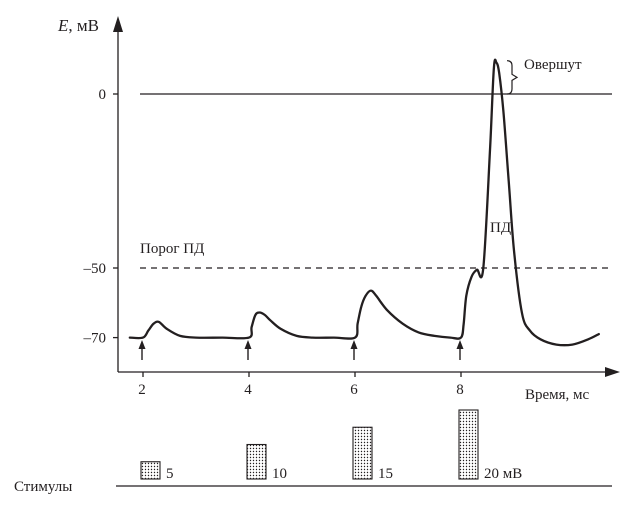 This screenshot has width=641, height=509. Describe the element at coordinates (553, 65) in the screenshot. I see `overshoot-label: Овершут` at that location.